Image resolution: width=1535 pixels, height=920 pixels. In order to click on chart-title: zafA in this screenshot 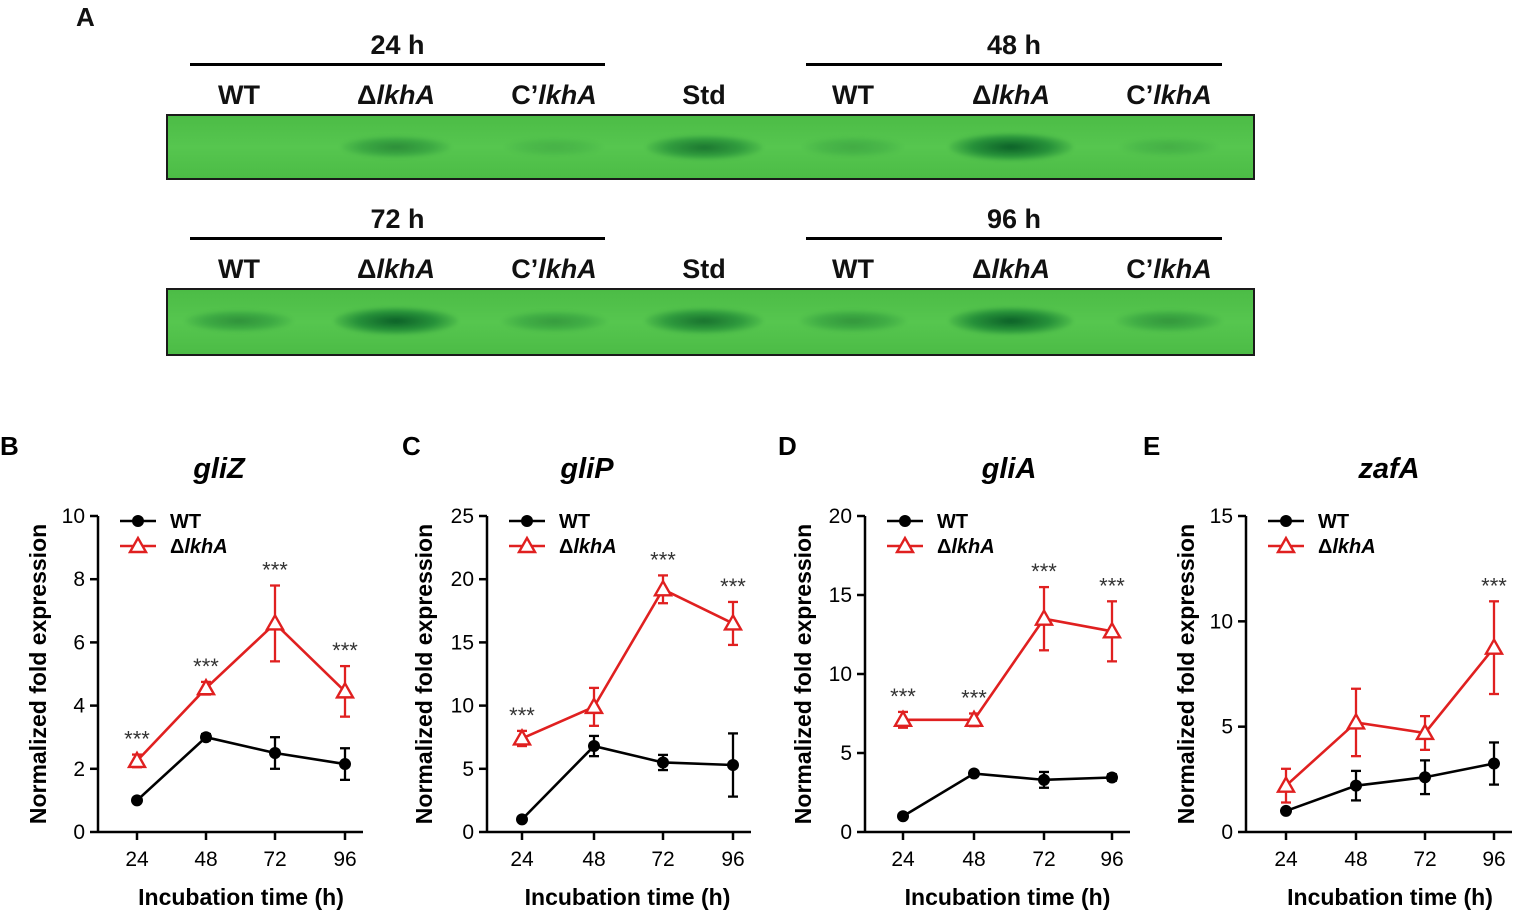, I will do `click(1388, 469)`.